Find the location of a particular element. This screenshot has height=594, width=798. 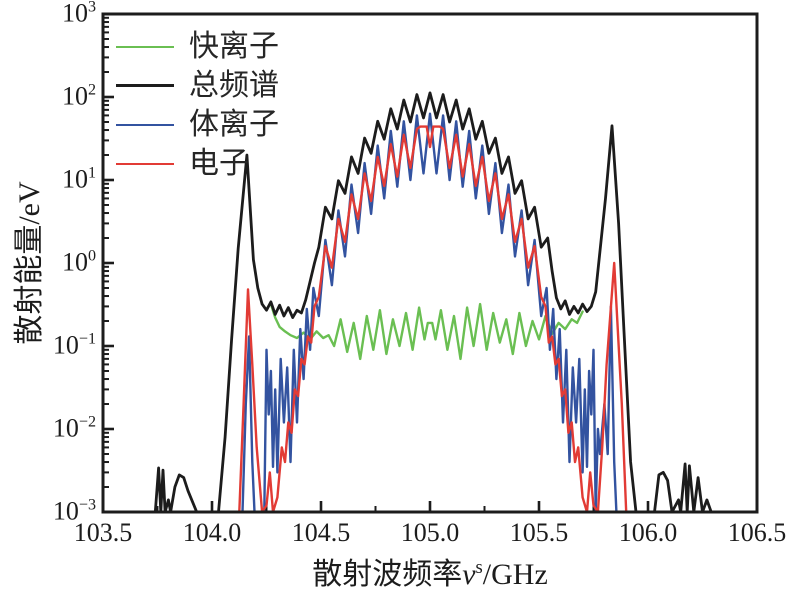

y-axis-title: 散射能量/eV is located at coordinates (29, 263).